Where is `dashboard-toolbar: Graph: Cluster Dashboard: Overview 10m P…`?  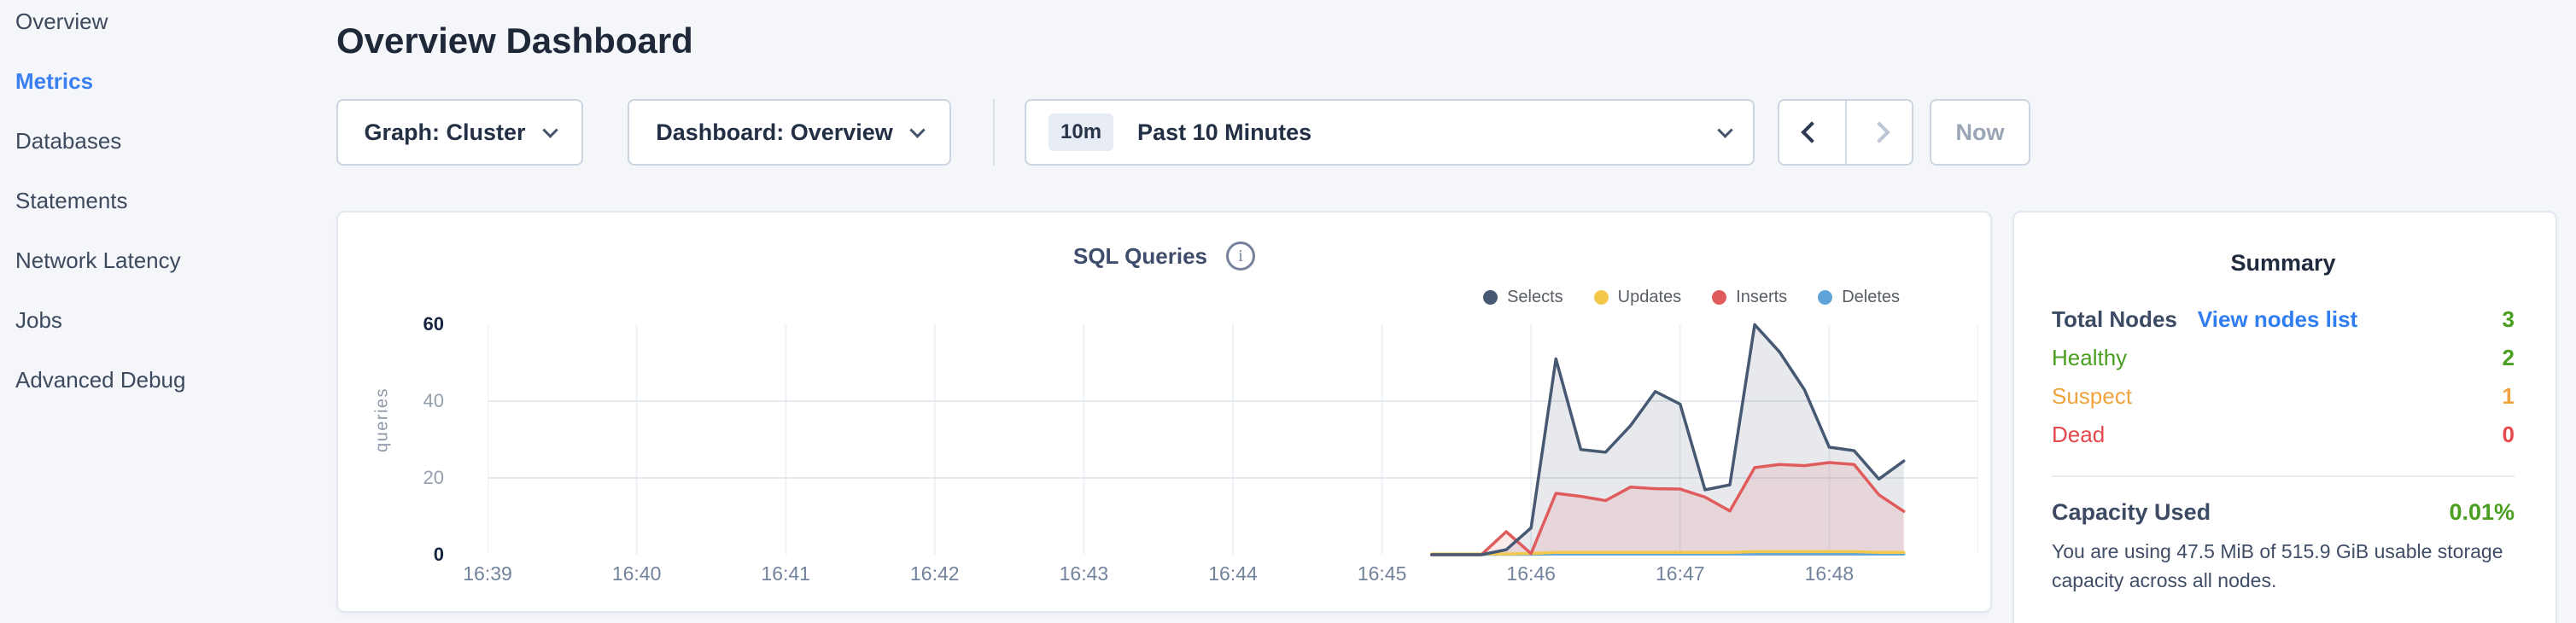
dashboard-toolbar: Graph: Cluster Dashboard: Overview 10m P… is located at coordinates (1183, 132).